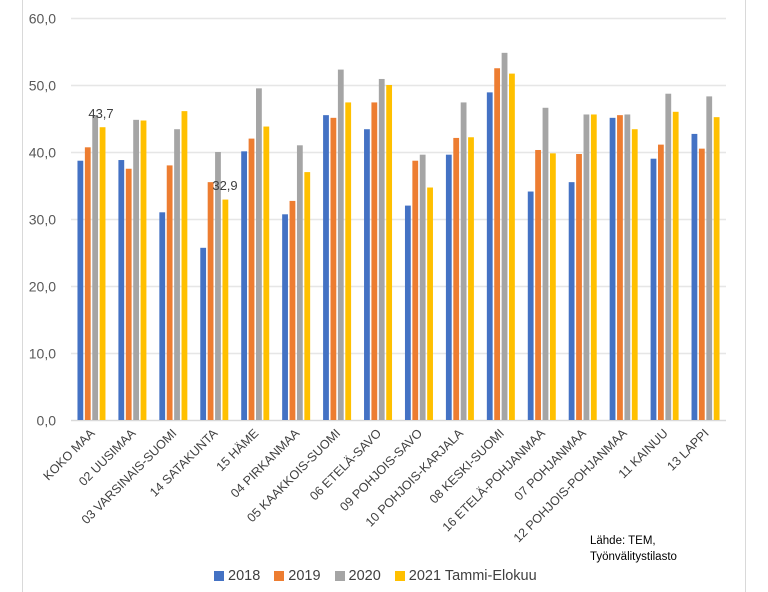 This screenshot has height=592, width=768. What do you see at coordinates (42, 287) in the screenshot?
I see `y-tick-label: 20,0` at bounding box center [42, 287].